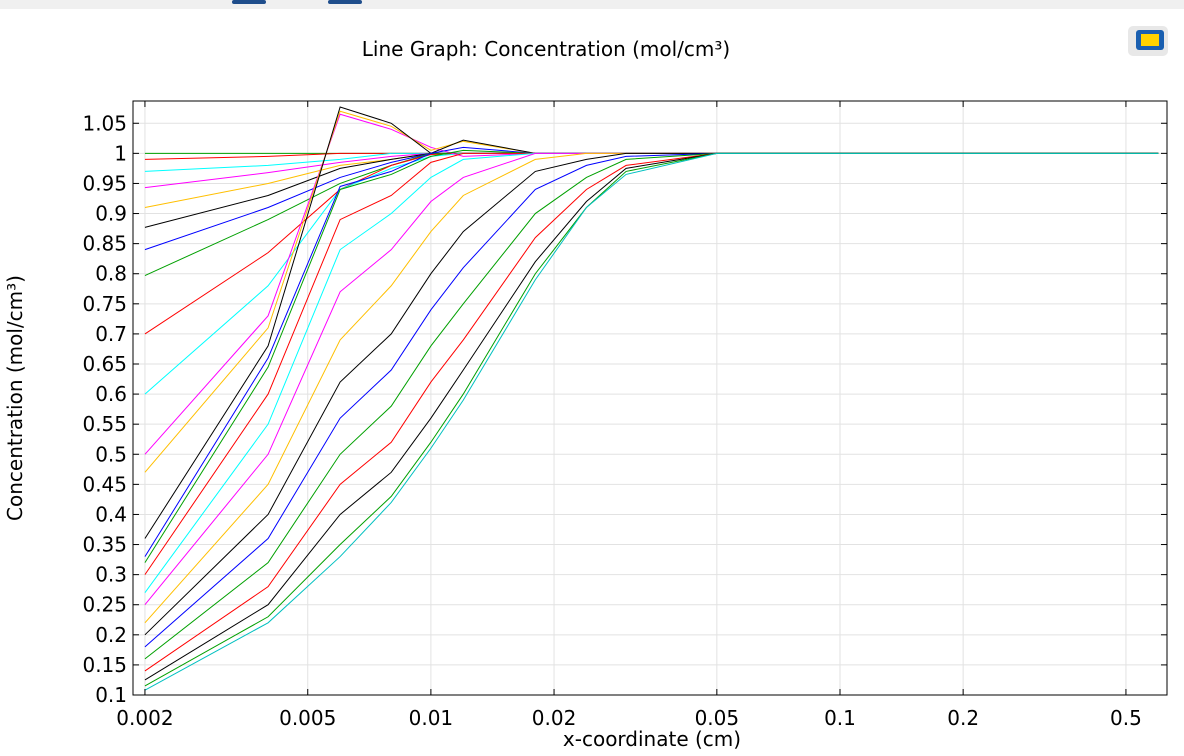 This screenshot has height=756, width=1184. I want to click on y-tick-label: 0.55, so click(104, 424).